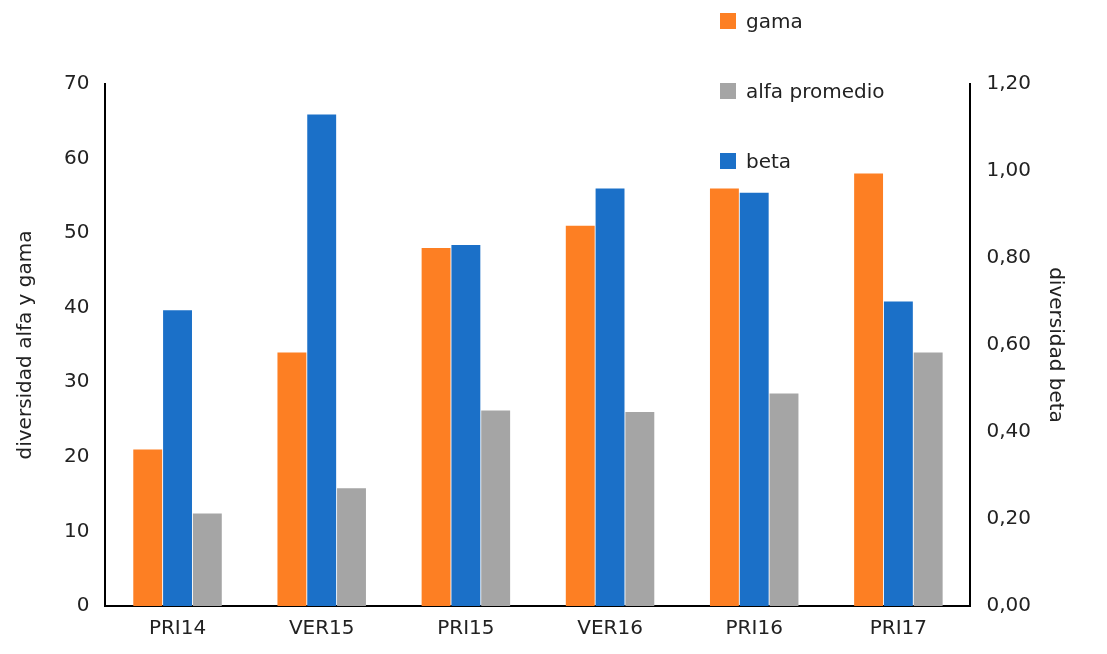 Image resolution: width=1107 pixels, height=654 pixels. I want to click on y2-tick-label: 1,00, so click(1008, 169).